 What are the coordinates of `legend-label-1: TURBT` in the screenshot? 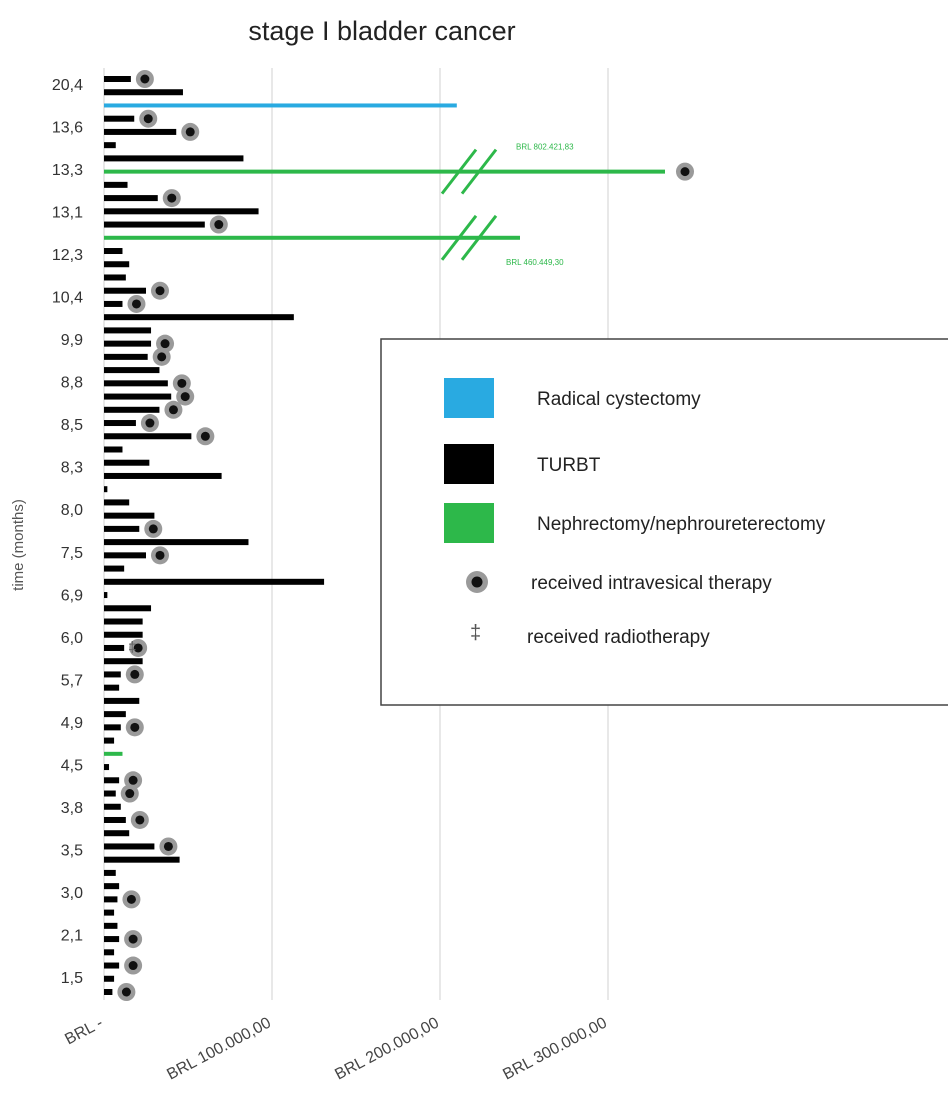 It's located at (569, 465).